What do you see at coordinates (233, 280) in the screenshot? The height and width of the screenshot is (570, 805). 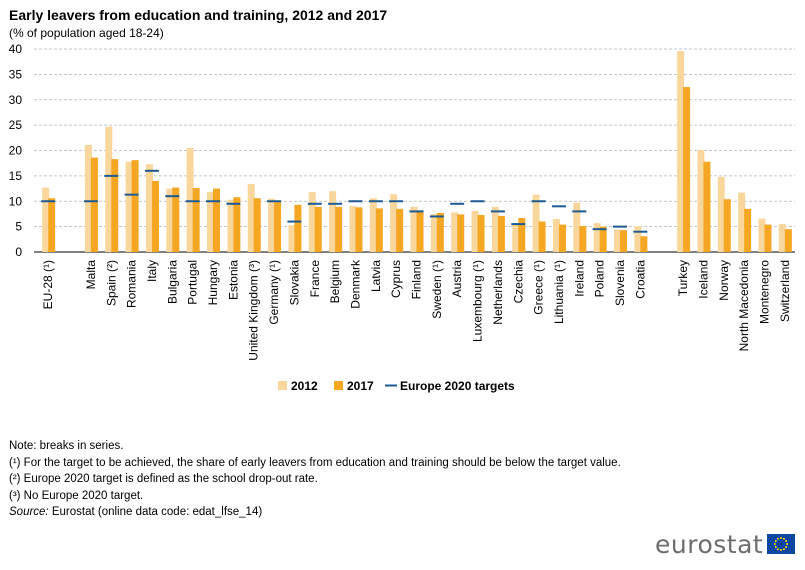 I see `x-tick-label: Estonia` at bounding box center [233, 280].